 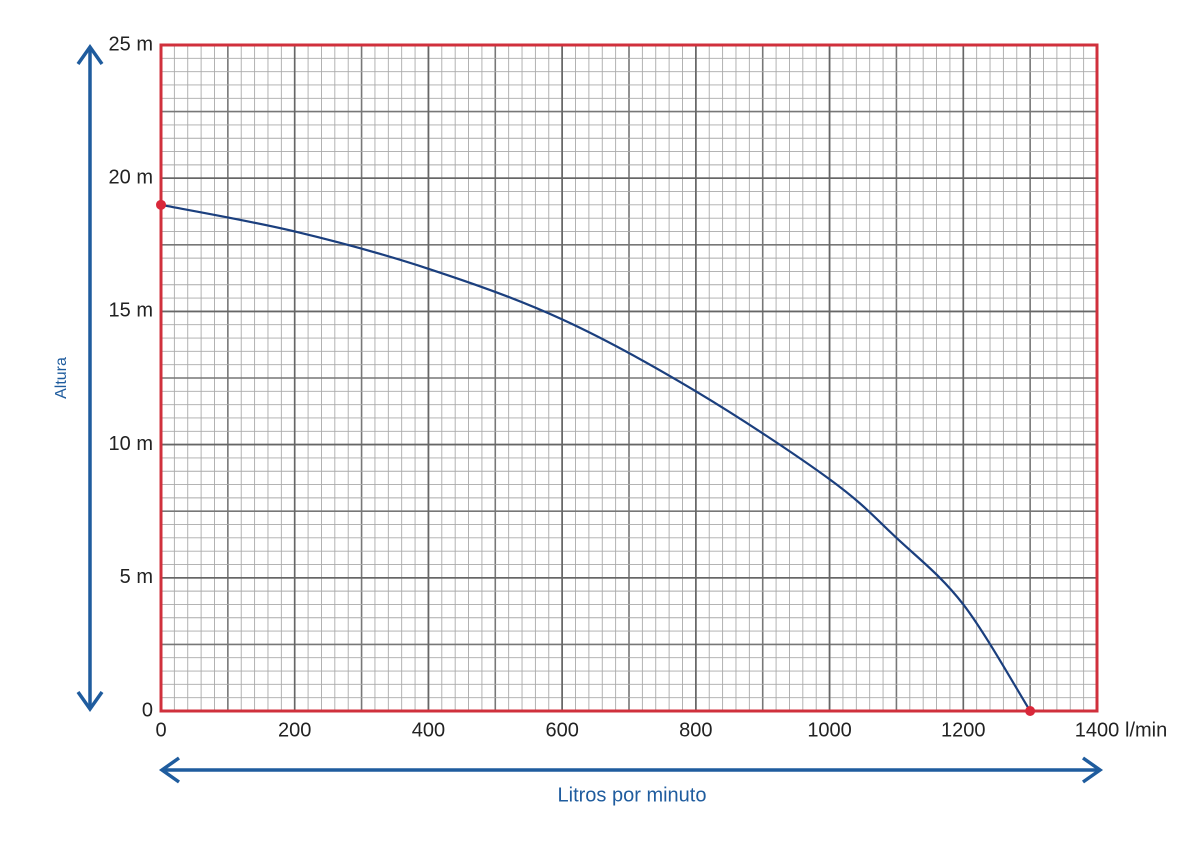 I want to click on x-unit-label: l/min, so click(x=1146, y=730).